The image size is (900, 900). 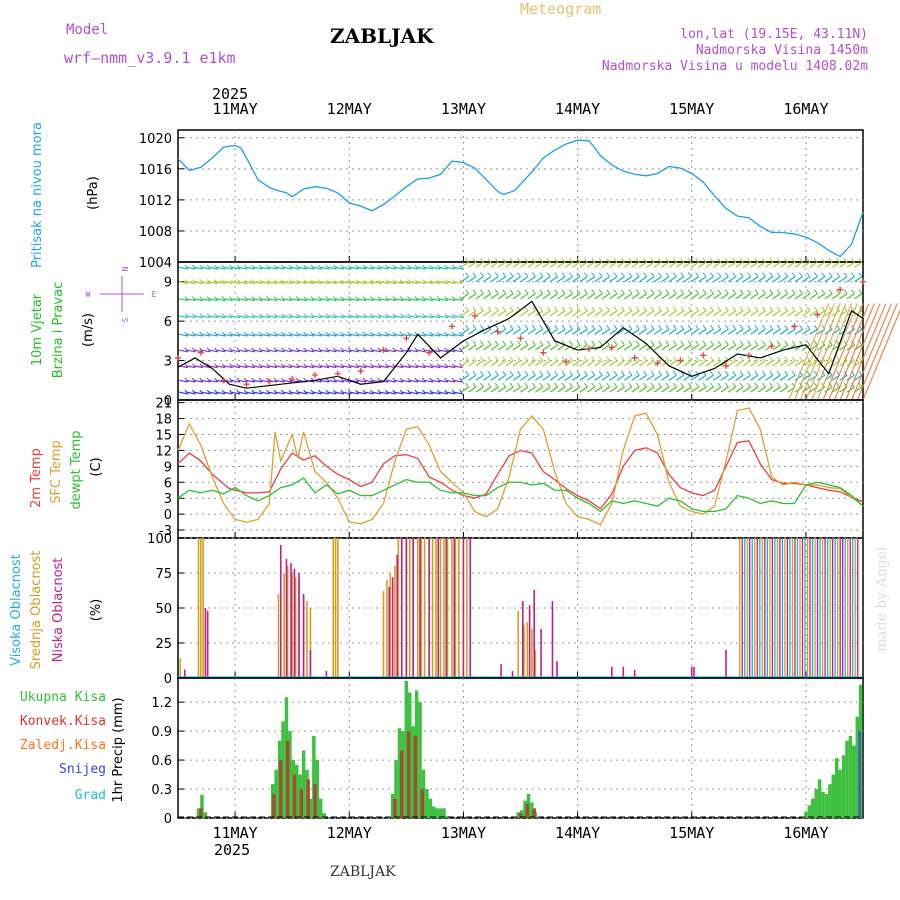 I want to click on legend-hail: Grad, so click(x=90, y=795).